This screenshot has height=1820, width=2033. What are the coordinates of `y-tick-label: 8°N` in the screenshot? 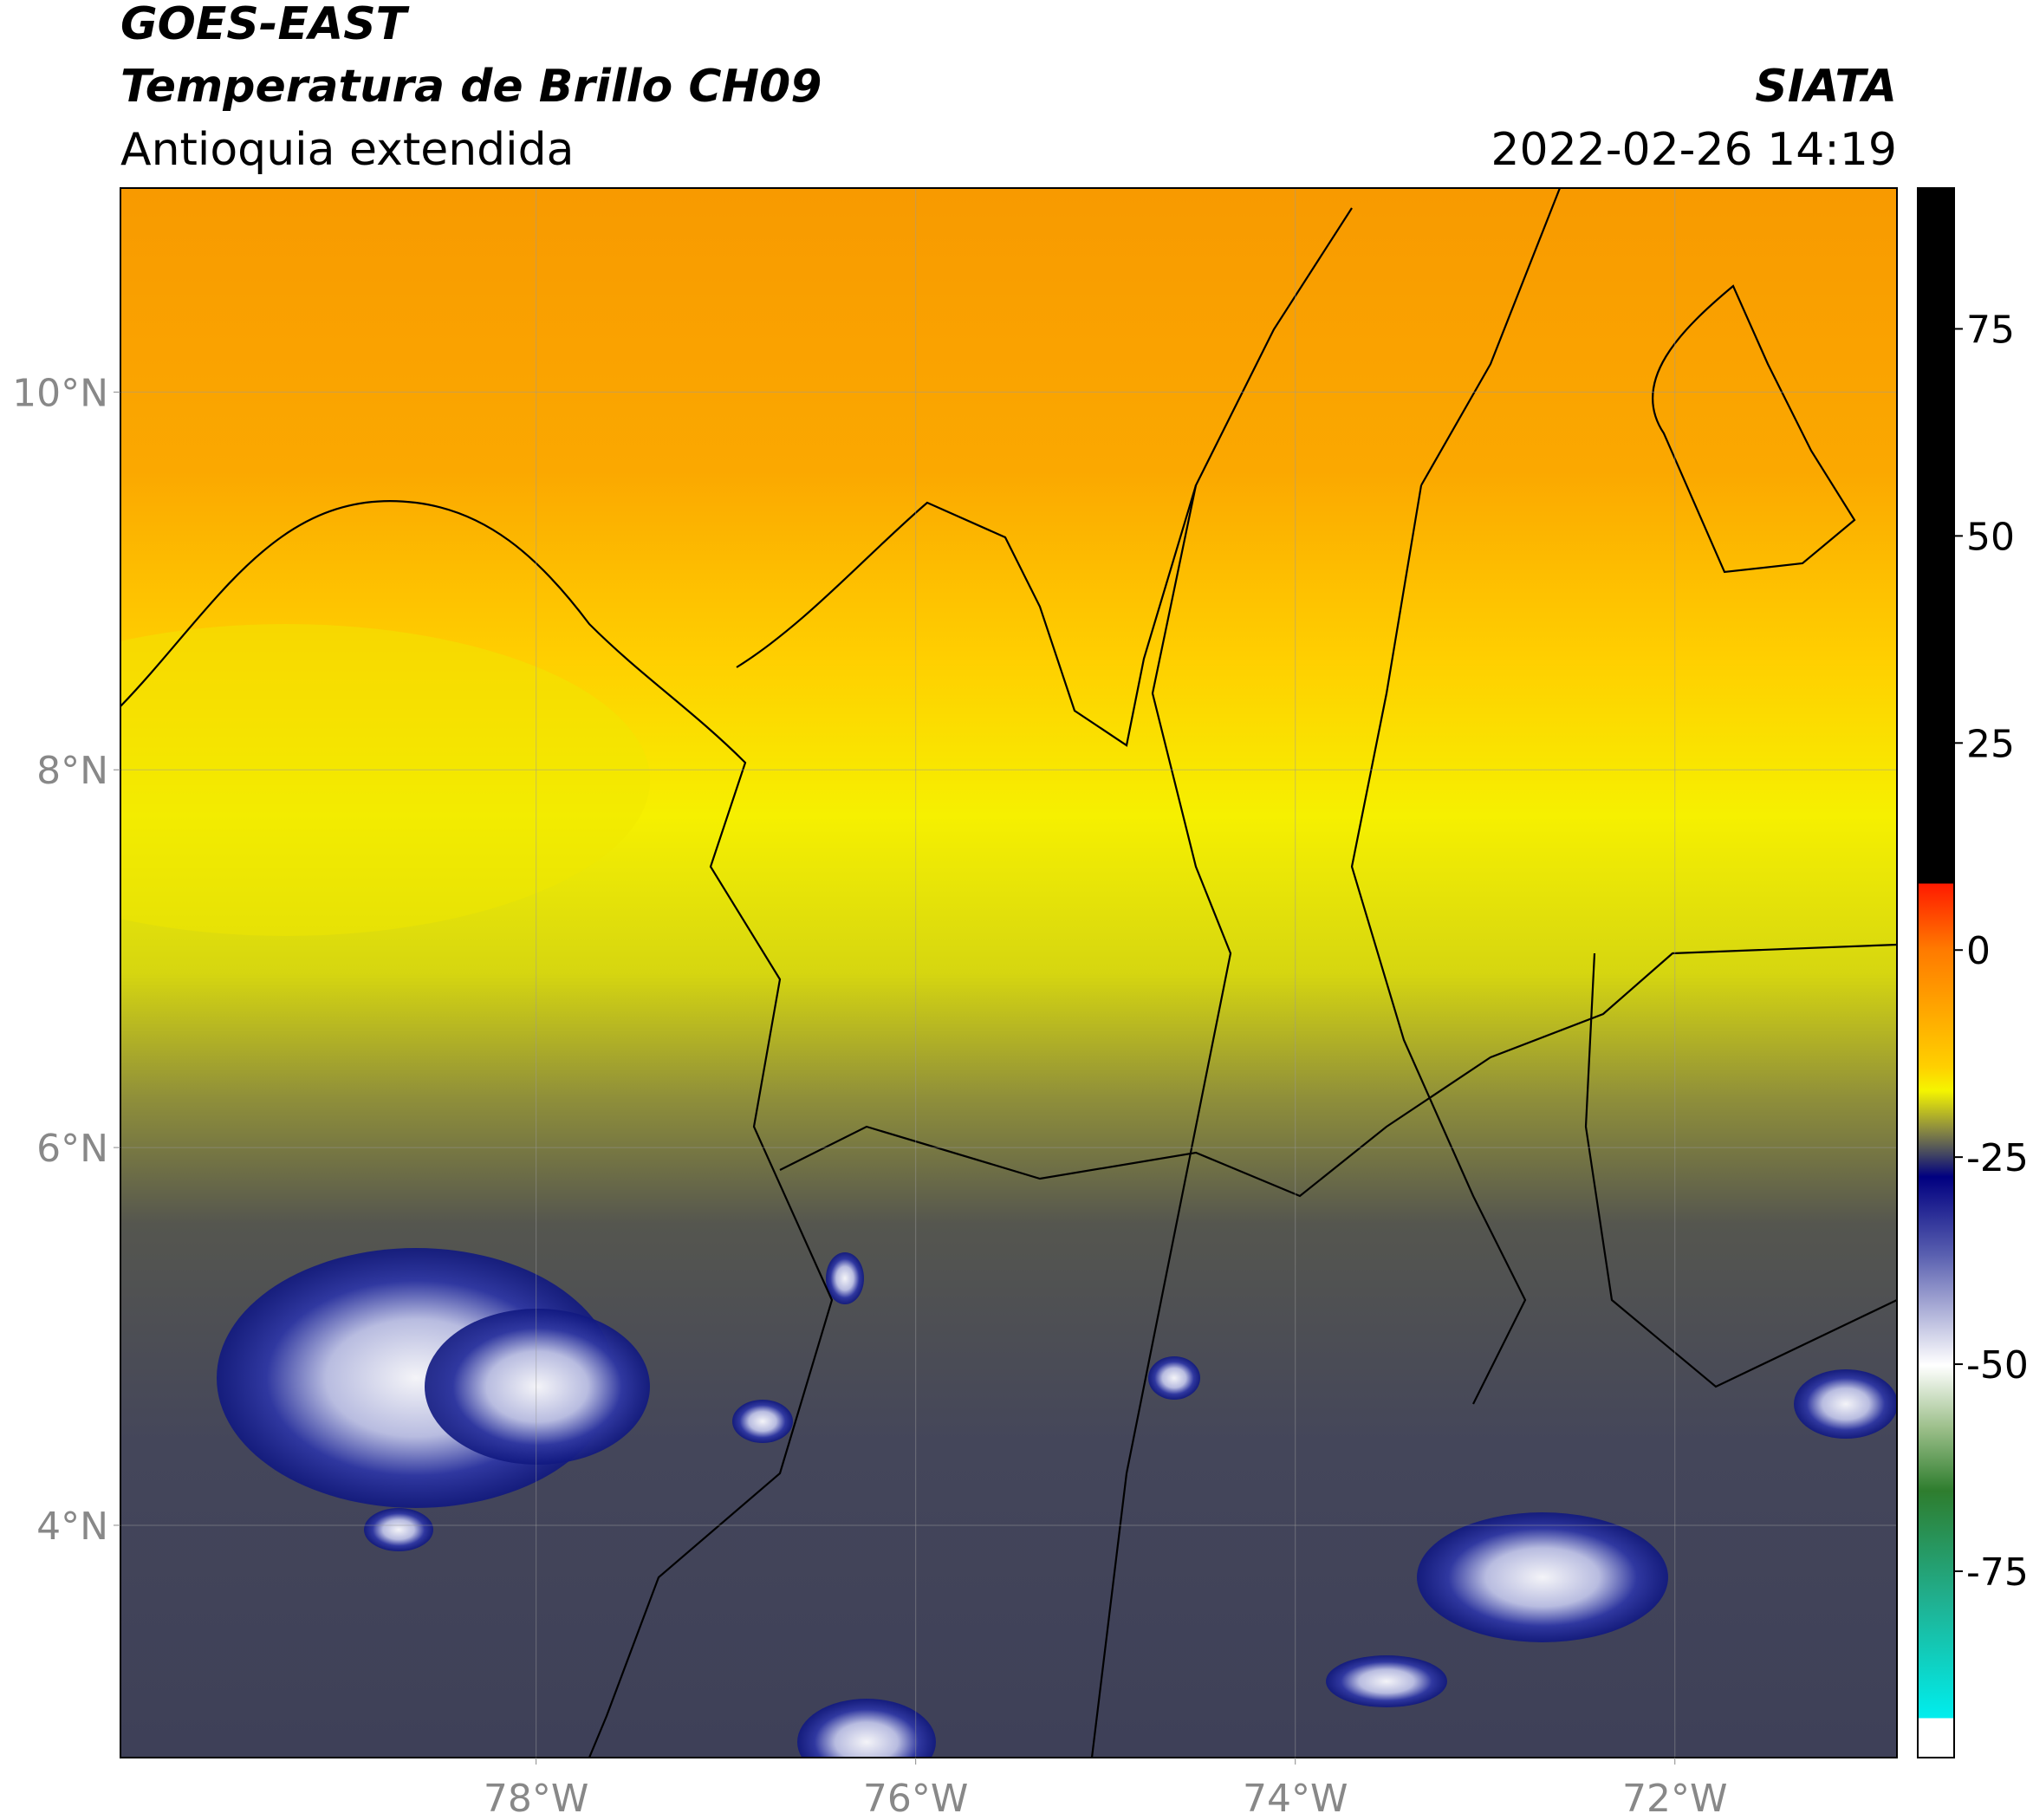 It's located at (72, 771).